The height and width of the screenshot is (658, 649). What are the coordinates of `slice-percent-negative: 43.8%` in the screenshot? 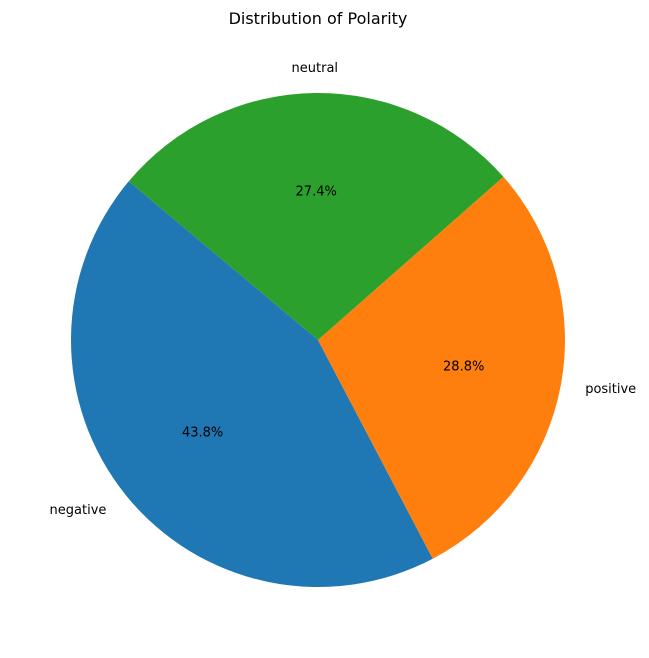 It's located at (202, 432).